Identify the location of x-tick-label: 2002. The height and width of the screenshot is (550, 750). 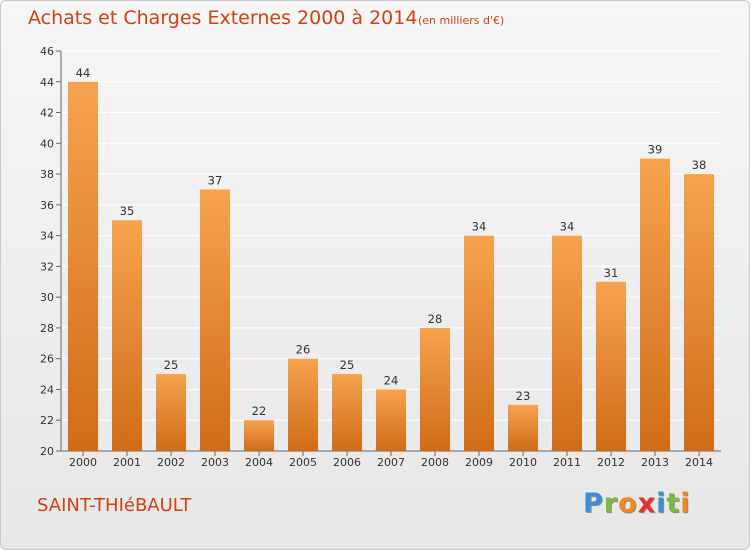
(171, 462).